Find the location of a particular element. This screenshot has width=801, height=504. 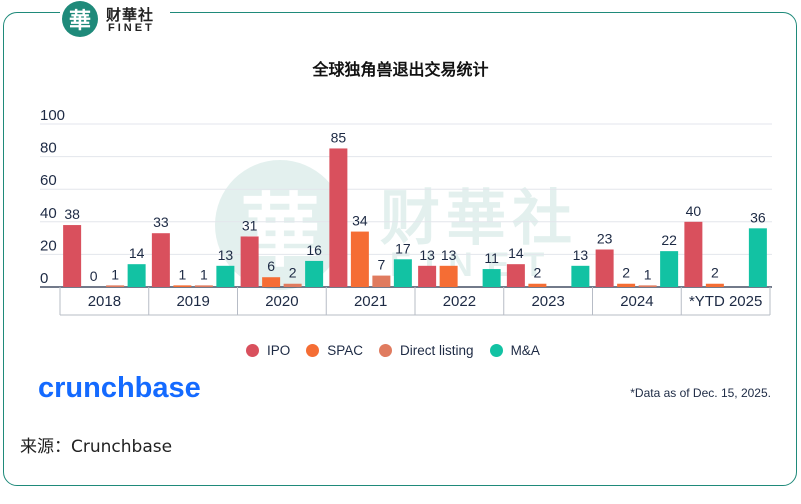

data-label-spac-2024: 2 is located at coordinates (626, 273).